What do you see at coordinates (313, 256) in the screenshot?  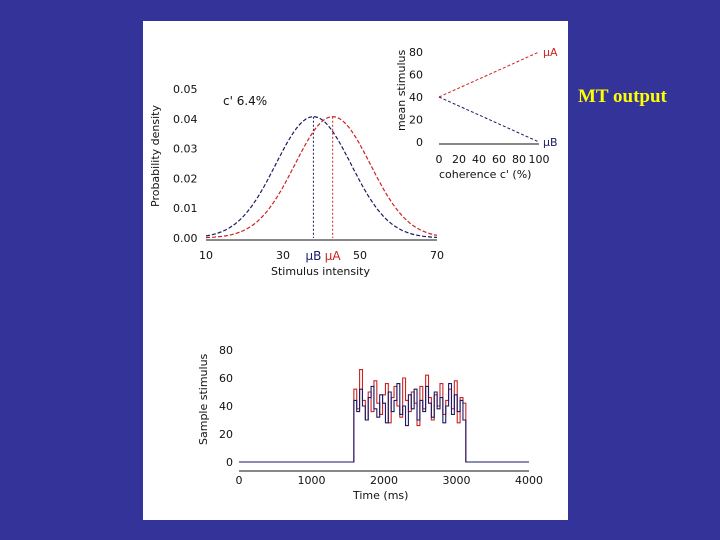 I see `mean-label-b: μB` at bounding box center [313, 256].